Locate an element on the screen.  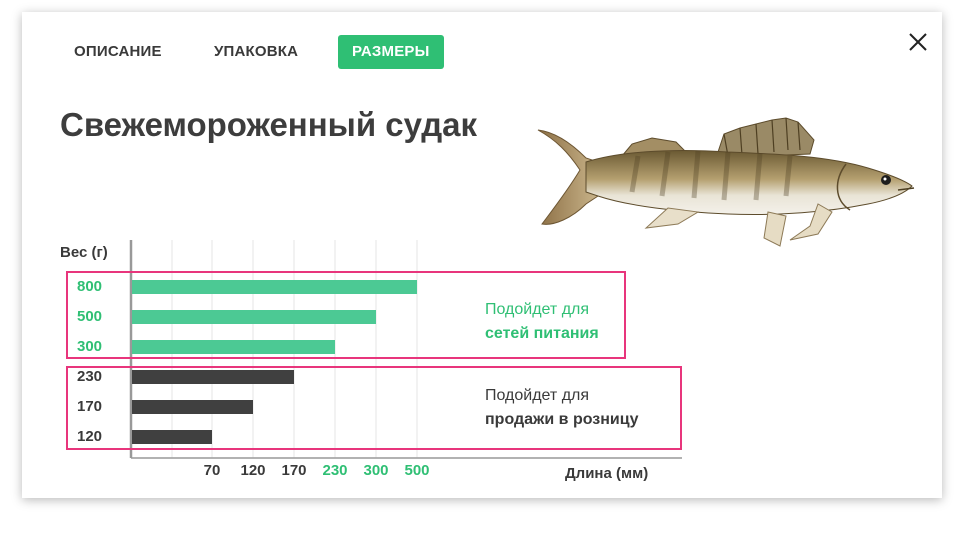
y-tick-label: 120 is located at coordinates (90, 436).